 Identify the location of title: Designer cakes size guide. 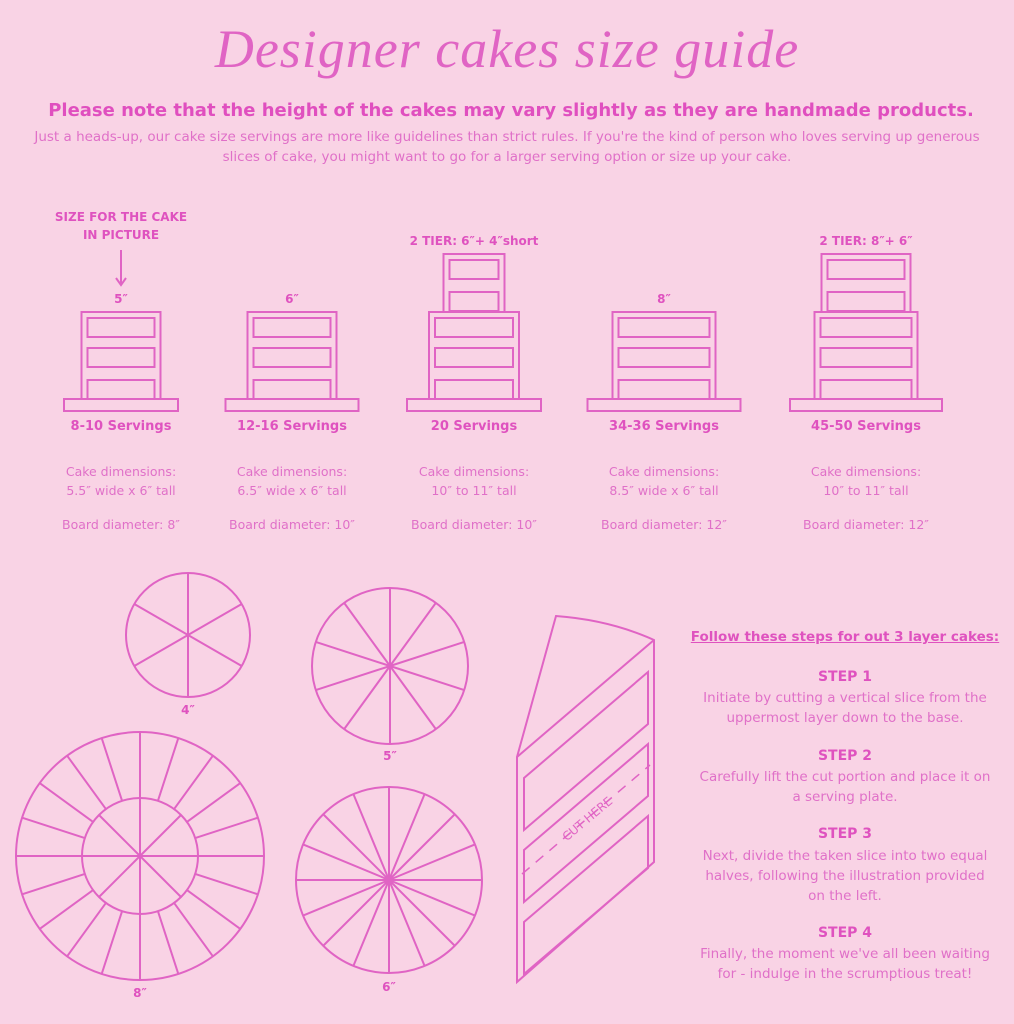
(507, 49).